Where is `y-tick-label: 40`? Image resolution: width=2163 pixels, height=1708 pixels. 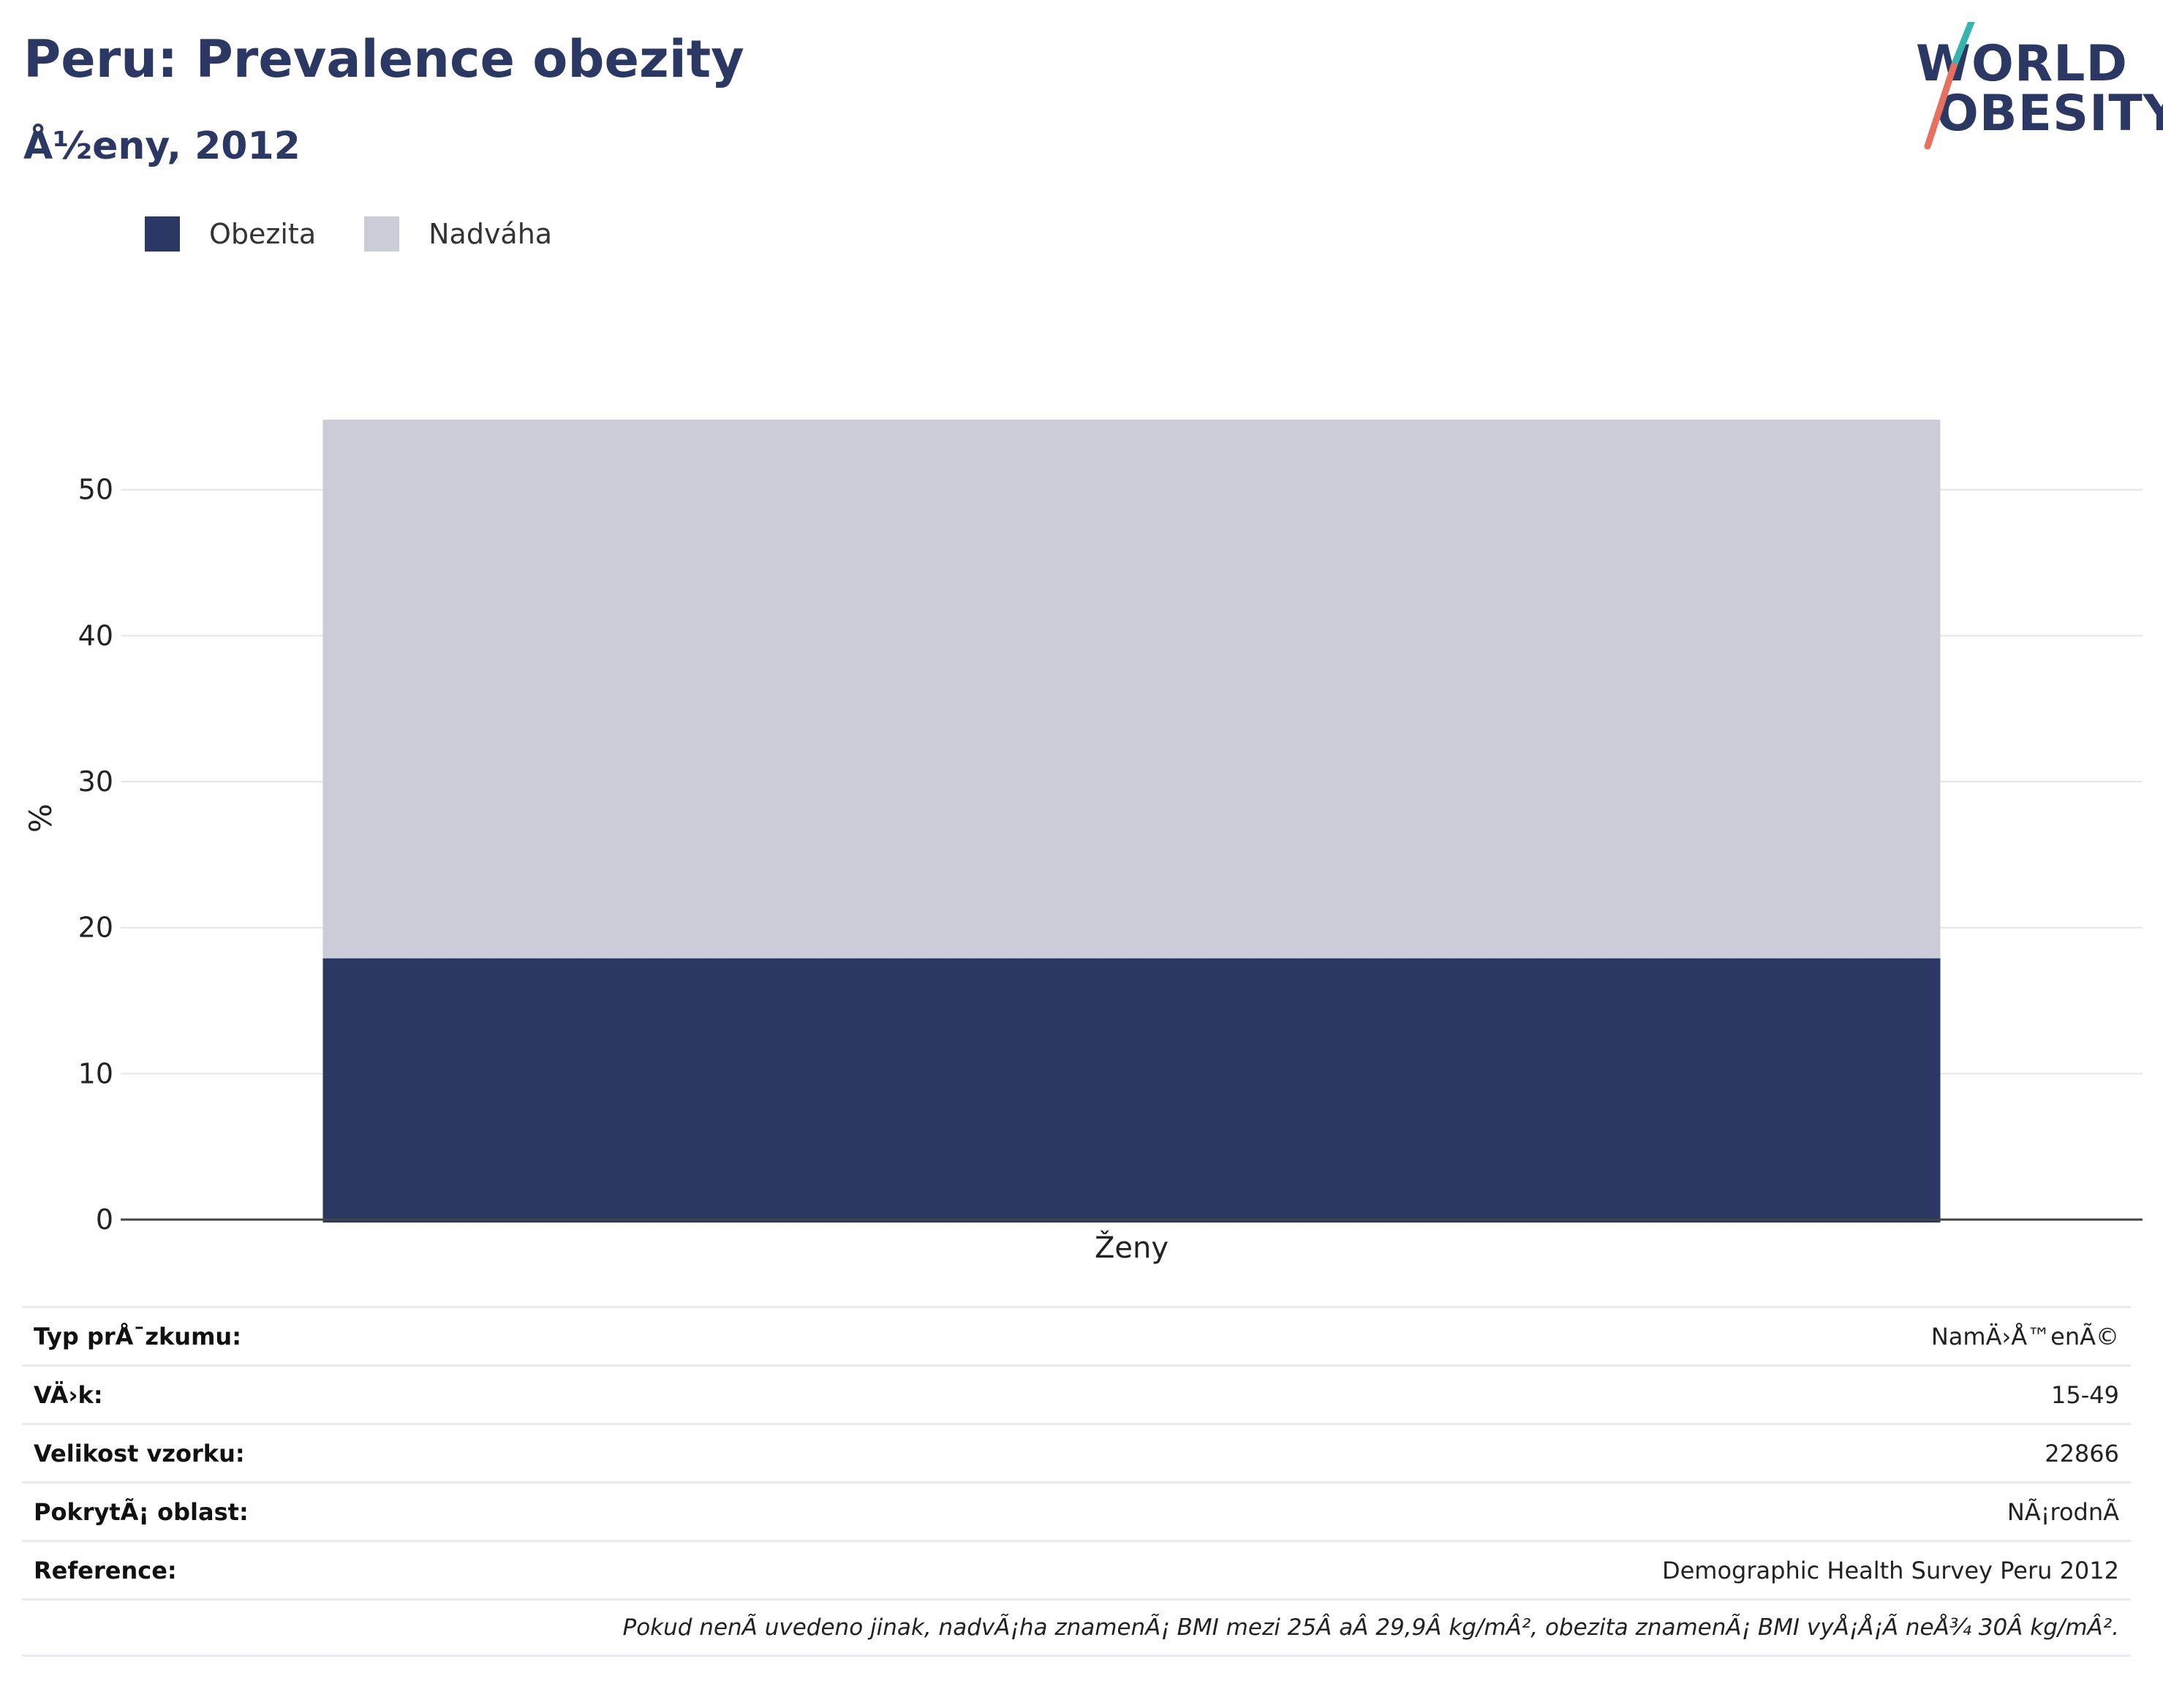
y-tick-label: 40 is located at coordinates (96, 635).